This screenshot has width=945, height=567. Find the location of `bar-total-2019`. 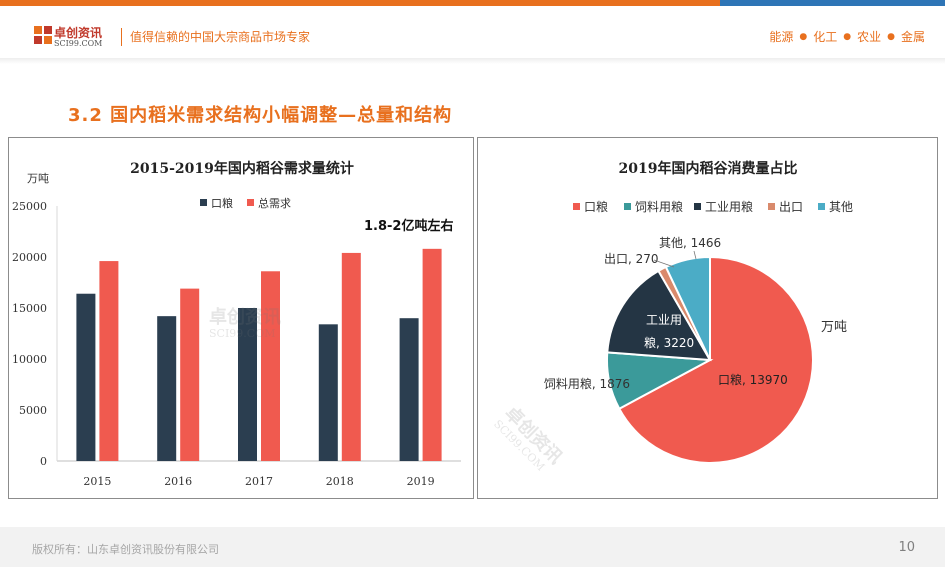

bar-total-2019 is located at coordinates (432, 354).